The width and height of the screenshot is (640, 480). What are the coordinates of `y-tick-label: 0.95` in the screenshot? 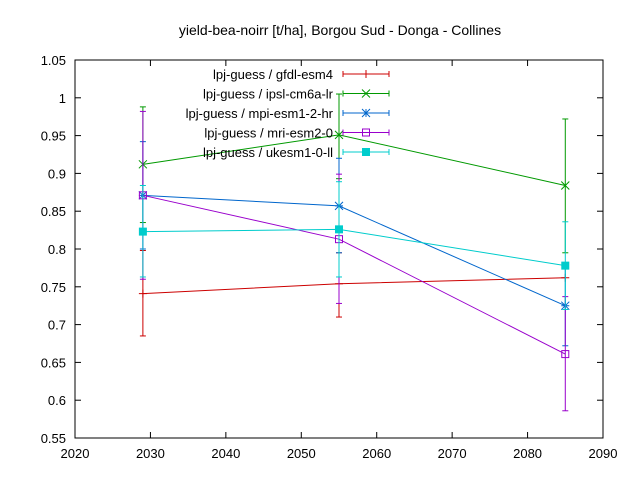 It's located at (53, 136).